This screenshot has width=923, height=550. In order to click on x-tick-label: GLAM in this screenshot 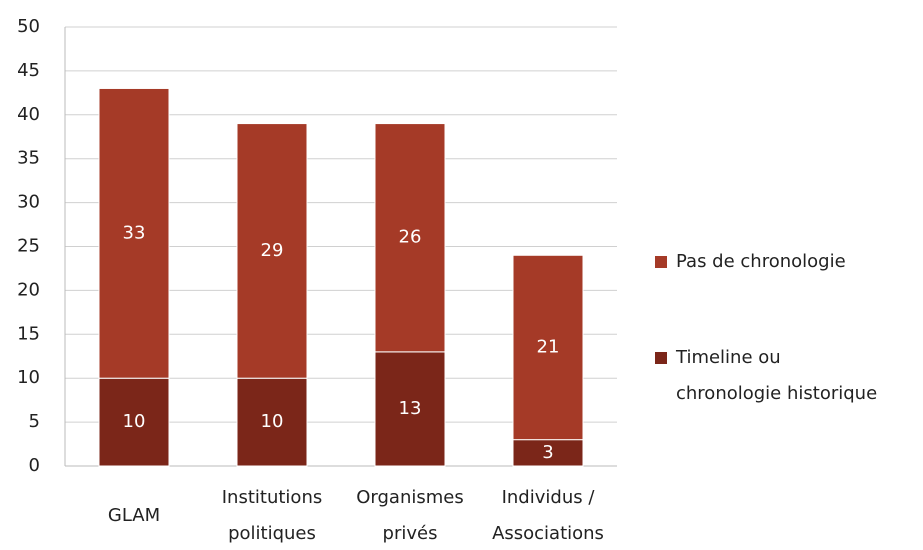, I will do `click(134, 515)`.